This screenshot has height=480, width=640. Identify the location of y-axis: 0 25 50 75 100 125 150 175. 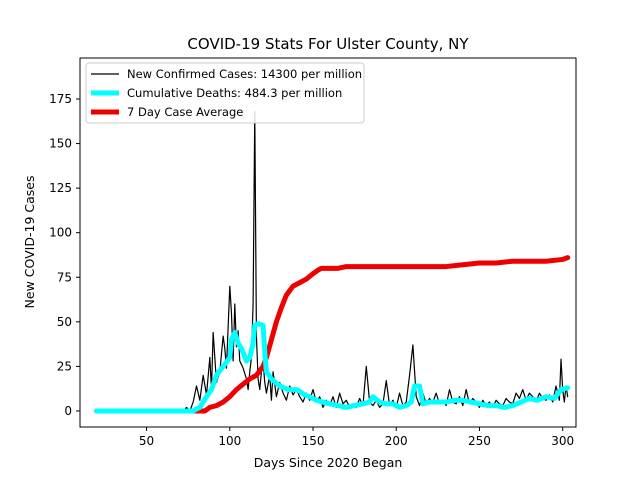
(64, 255).